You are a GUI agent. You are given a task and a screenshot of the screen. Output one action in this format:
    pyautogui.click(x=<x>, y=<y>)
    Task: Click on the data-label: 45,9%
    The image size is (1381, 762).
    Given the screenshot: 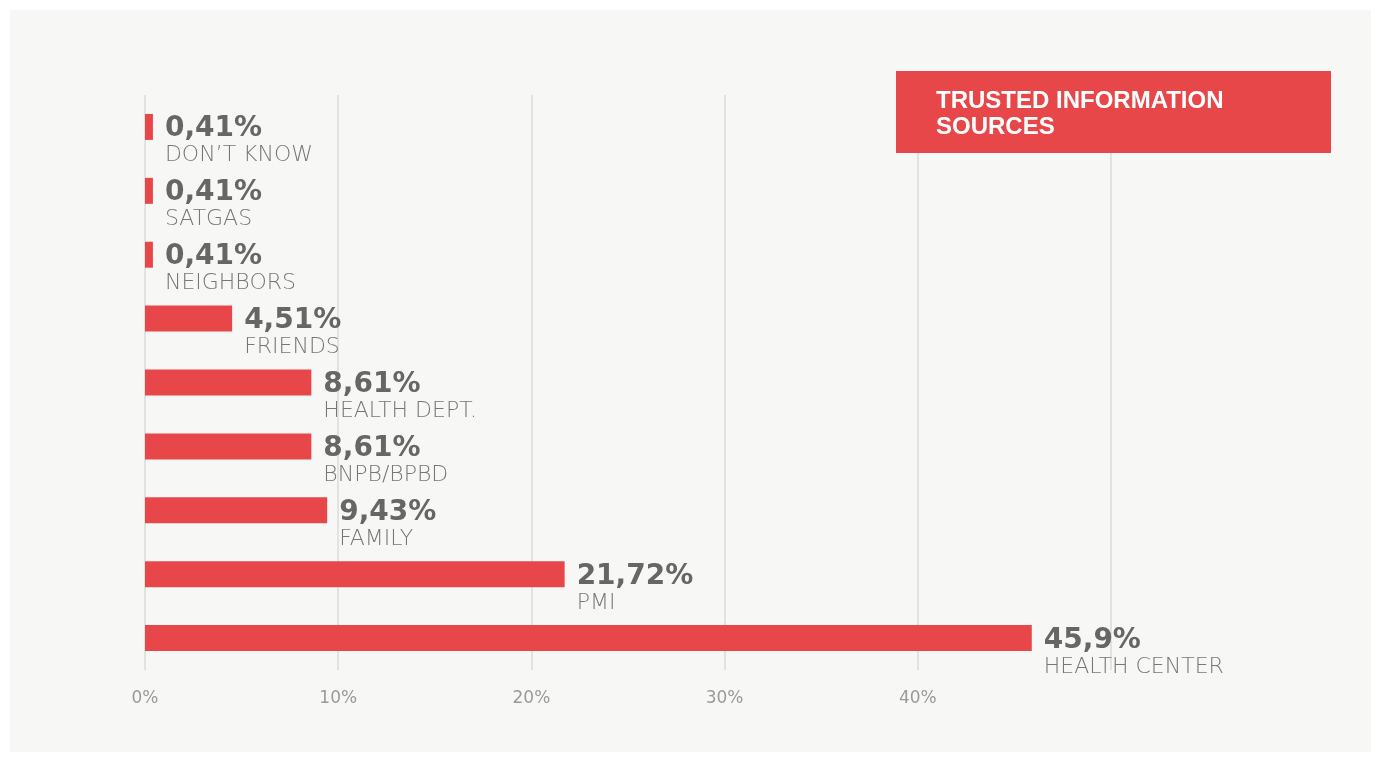 What is the action you would take?
    pyautogui.click(x=1092, y=638)
    